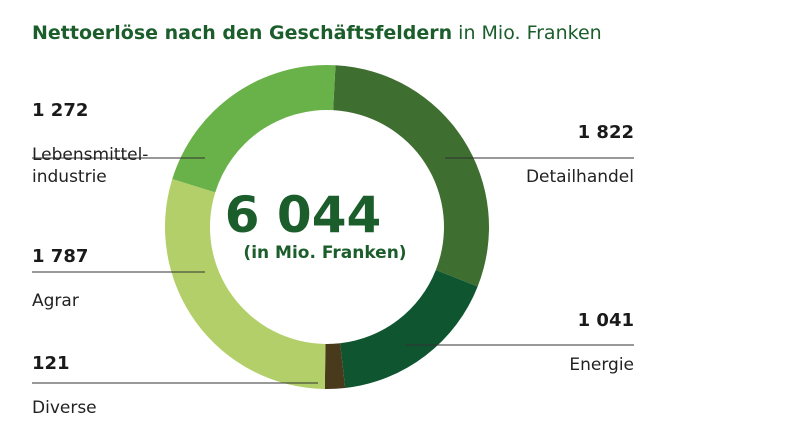 The width and height of the screenshot is (800, 441). I want to click on center-caption: (in Mio. Franken), so click(324, 253).